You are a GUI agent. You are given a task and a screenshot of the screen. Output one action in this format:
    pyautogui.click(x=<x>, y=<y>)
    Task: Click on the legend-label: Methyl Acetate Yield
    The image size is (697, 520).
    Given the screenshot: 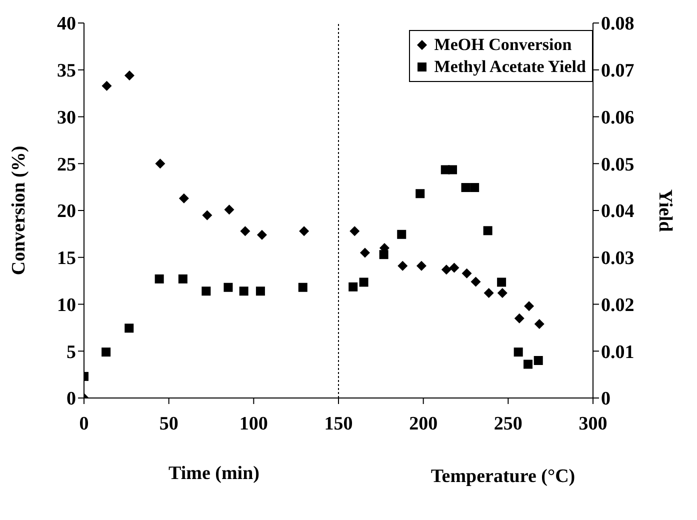 What is the action you would take?
    pyautogui.click(x=510, y=67)
    